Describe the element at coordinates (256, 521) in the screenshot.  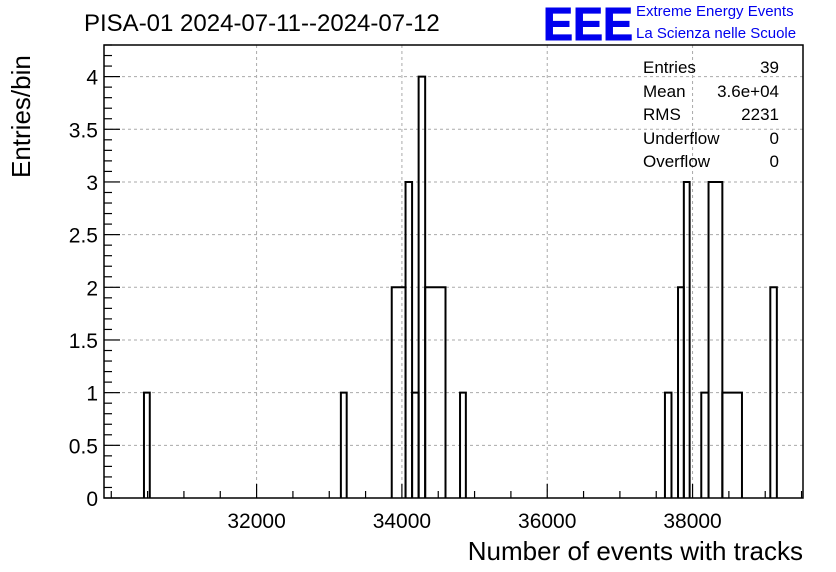
I see `x-tick-label: 32000` at that location.